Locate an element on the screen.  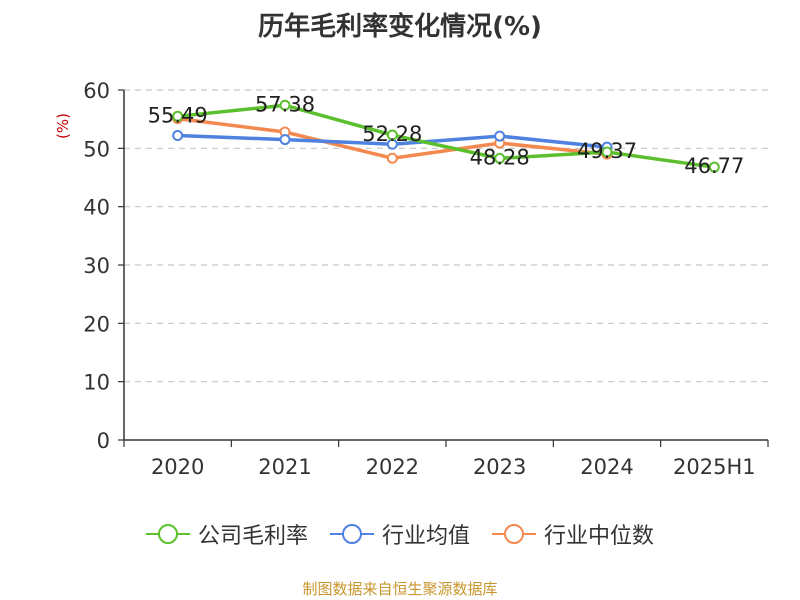
data-label: 57.38 is located at coordinates (285, 104).